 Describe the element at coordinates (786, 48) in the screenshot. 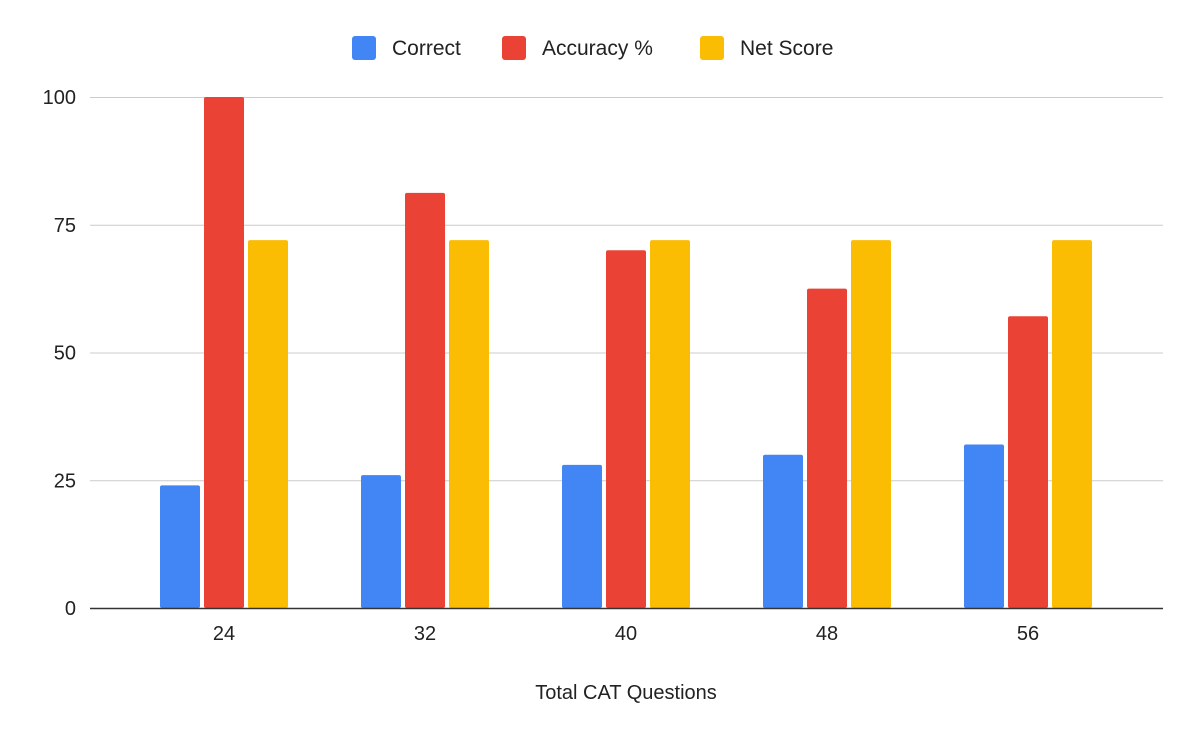

I see `legend-label: Net Score` at that location.